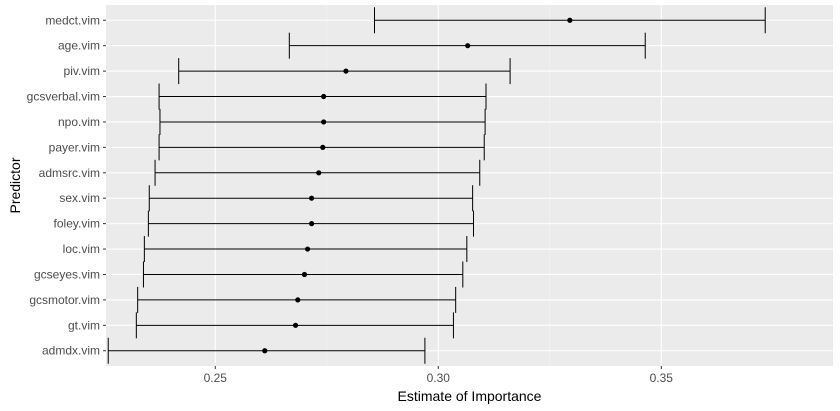 The height and width of the screenshot is (411, 840). I want to click on y-tick-label: admdx.vim, so click(71, 351).